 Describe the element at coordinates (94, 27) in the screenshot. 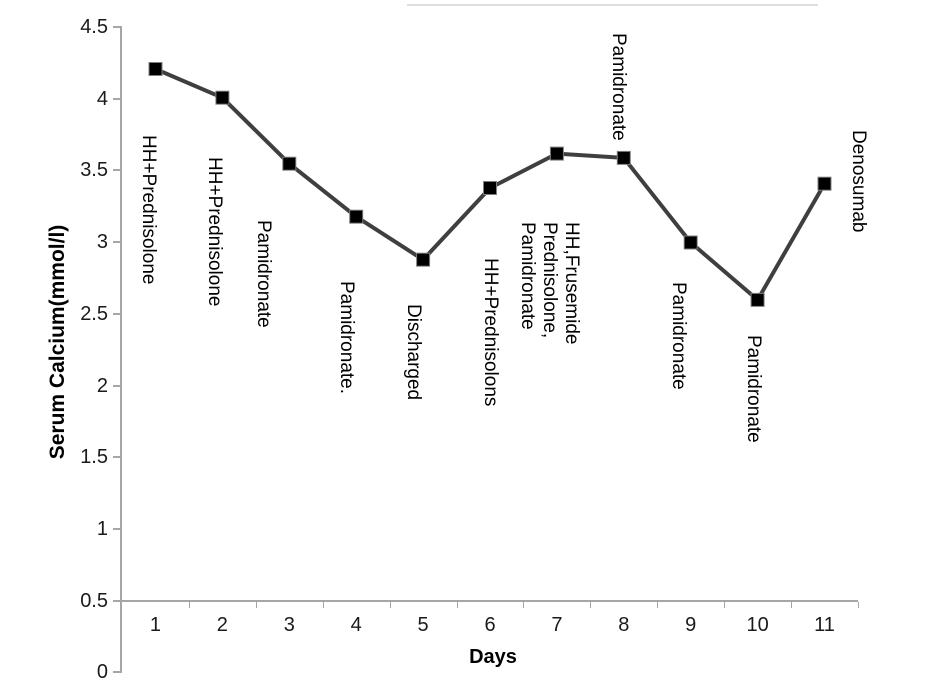

I see `y-tick-label: 4.5` at that location.